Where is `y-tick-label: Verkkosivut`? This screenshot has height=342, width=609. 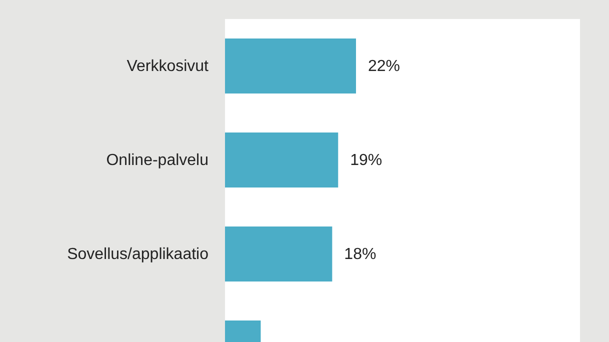
y-tick-label: Verkkosivut is located at coordinates (168, 66).